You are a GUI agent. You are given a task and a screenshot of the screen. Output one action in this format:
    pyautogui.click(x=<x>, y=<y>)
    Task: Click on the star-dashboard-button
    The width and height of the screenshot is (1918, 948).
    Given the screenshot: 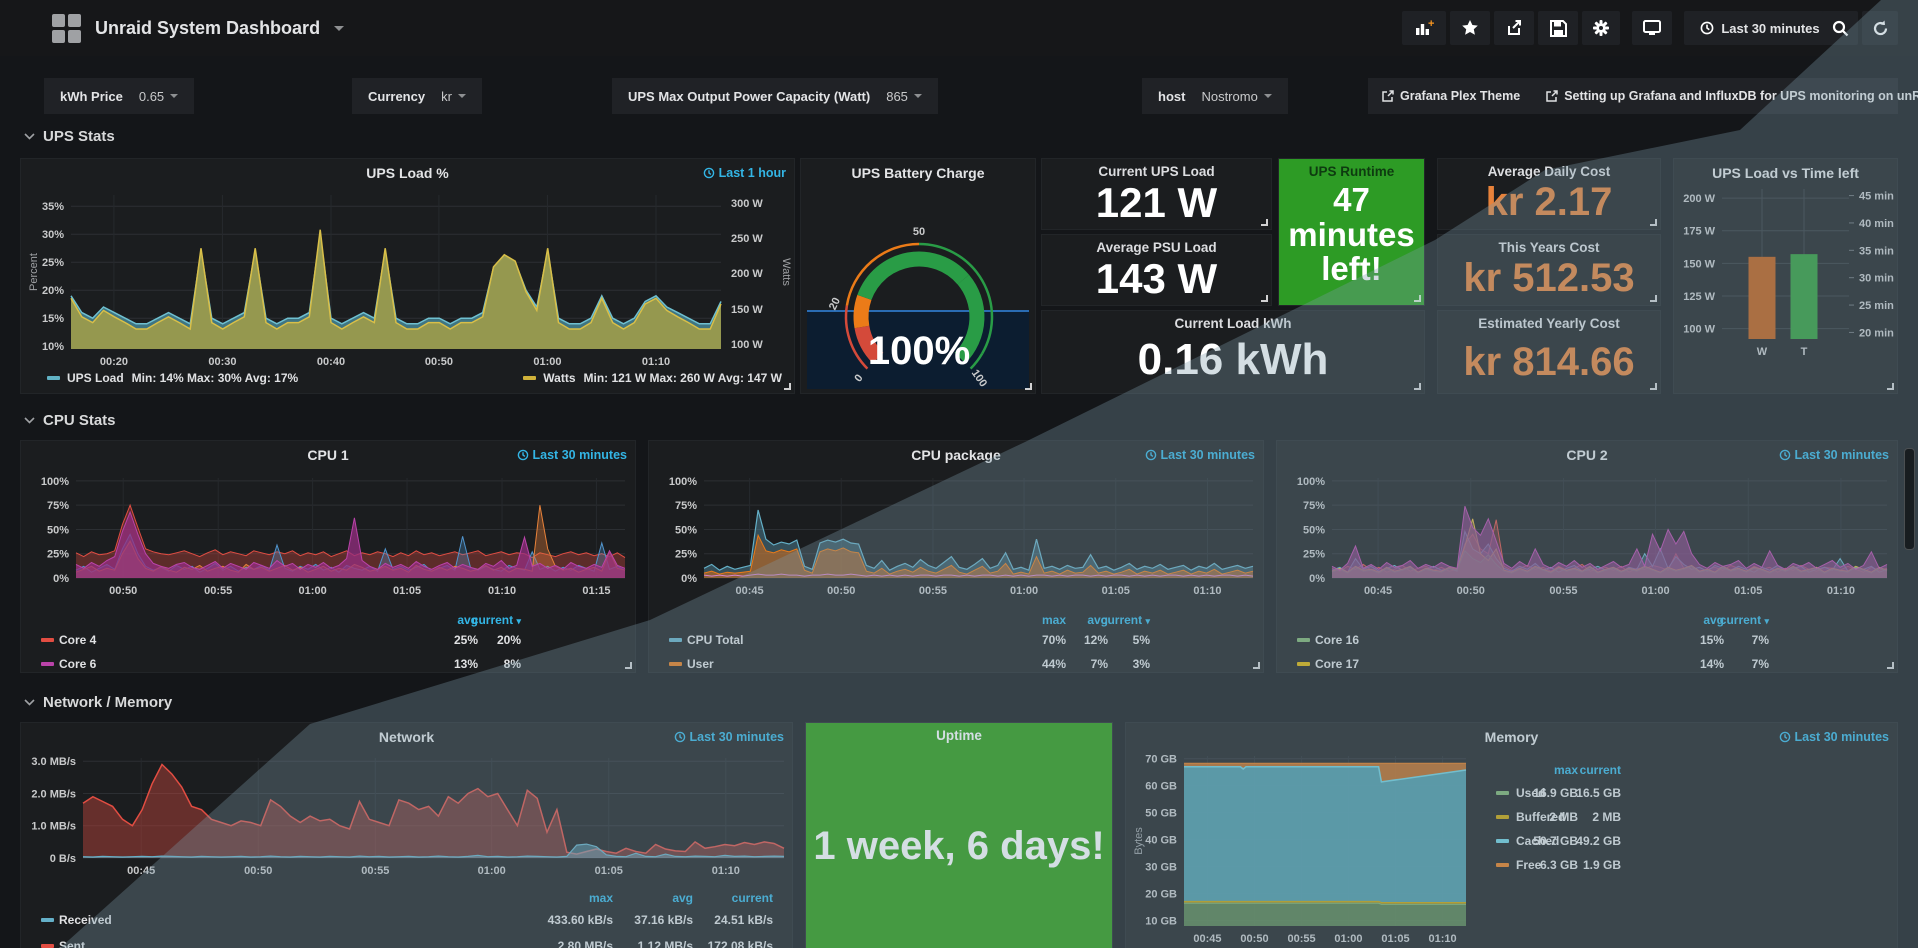 What is the action you would take?
    pyautogui.click(x=1470, y=28)
    